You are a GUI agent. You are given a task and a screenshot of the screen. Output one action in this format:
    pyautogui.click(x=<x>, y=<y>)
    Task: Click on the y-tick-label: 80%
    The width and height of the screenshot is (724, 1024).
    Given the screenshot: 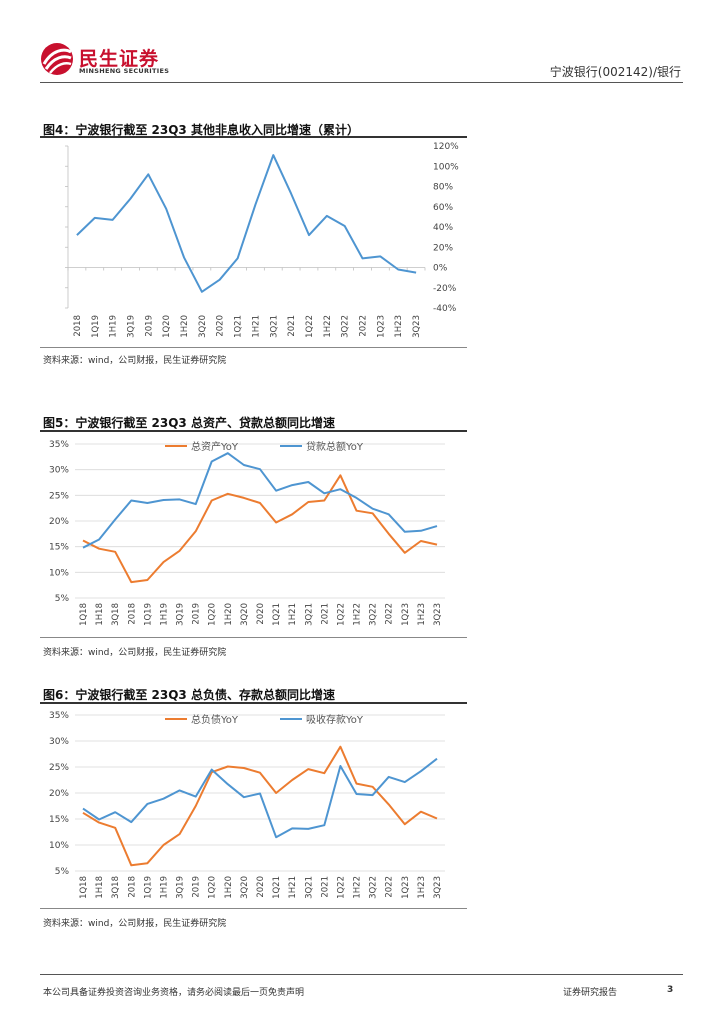 What is the action you would take?
    pyautogui.click(x=443, y=188)
    